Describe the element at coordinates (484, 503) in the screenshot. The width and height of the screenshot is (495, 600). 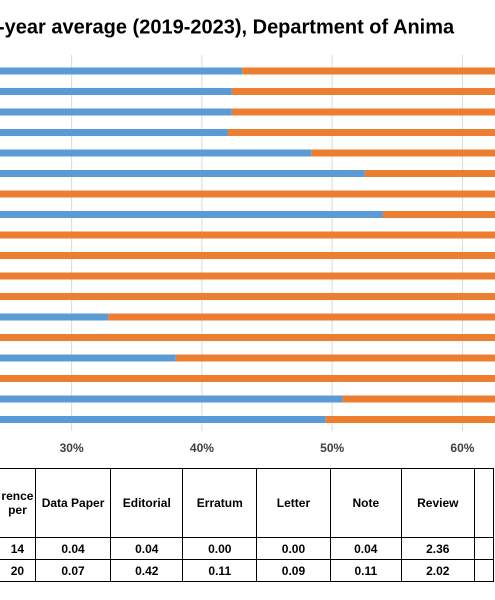
I see `header-cell` at that location.